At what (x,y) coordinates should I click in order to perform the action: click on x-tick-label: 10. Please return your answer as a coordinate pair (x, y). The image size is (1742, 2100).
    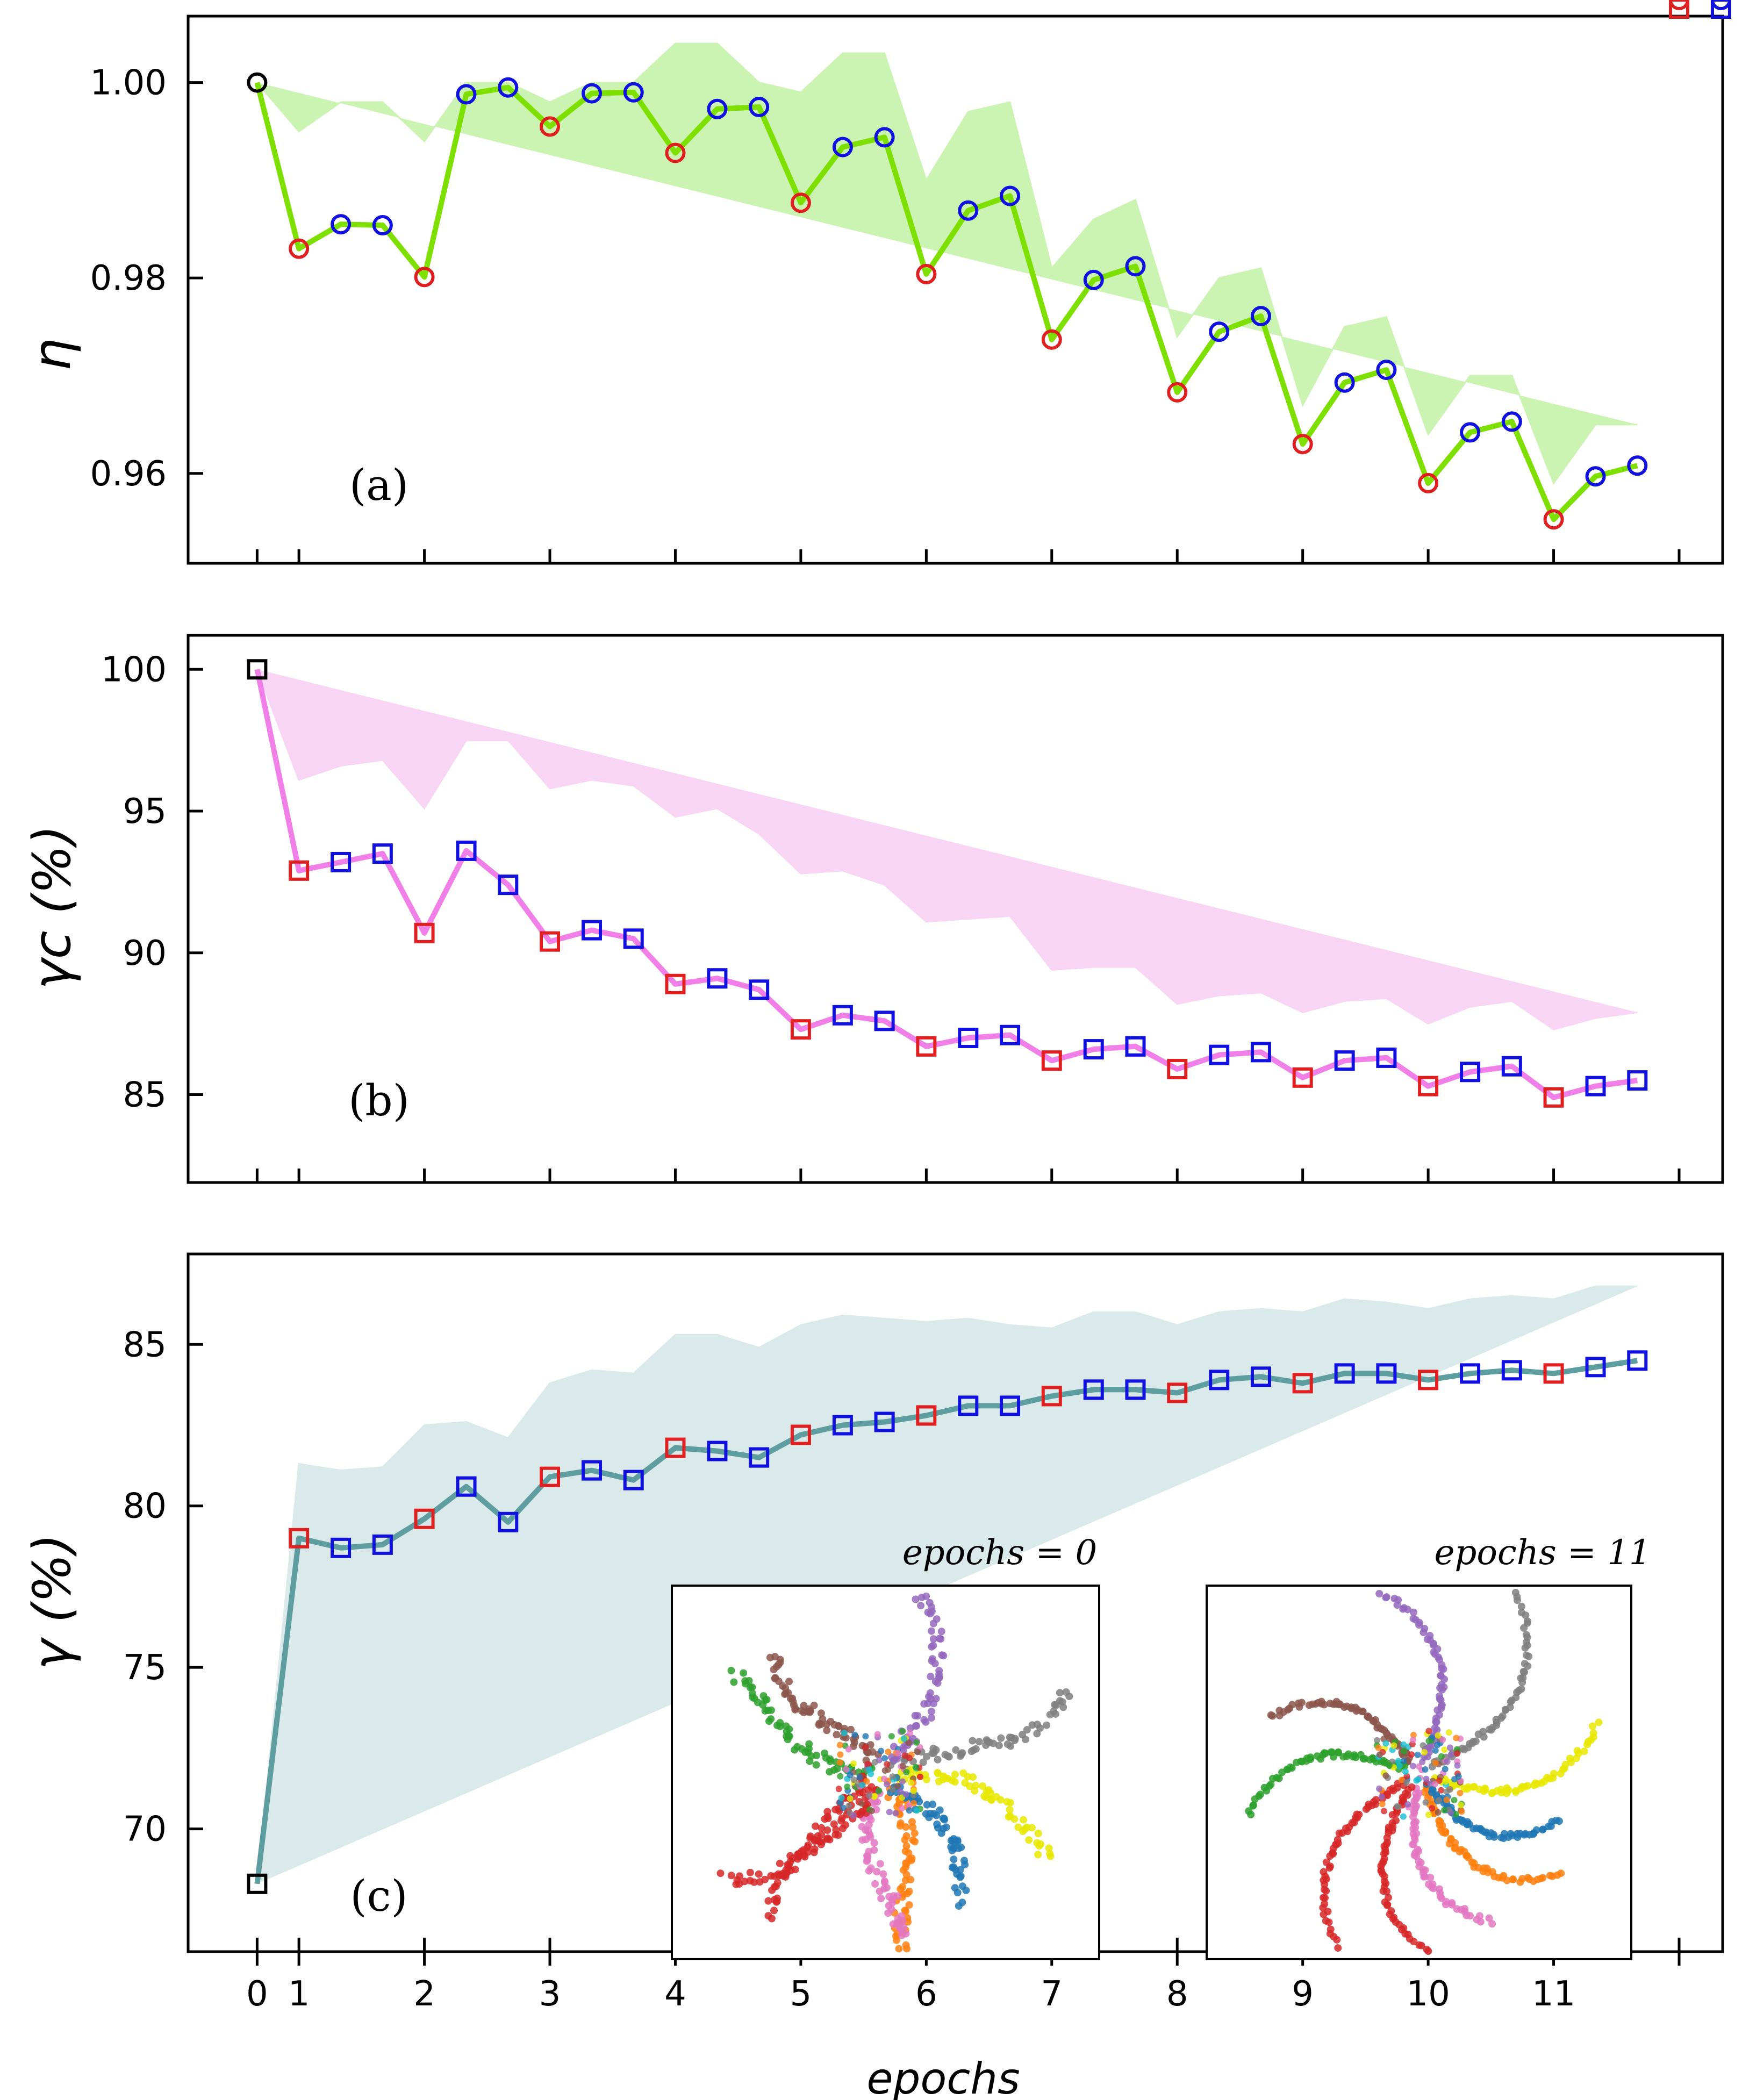
    Looking at the image, I should click on (1428, 1994).